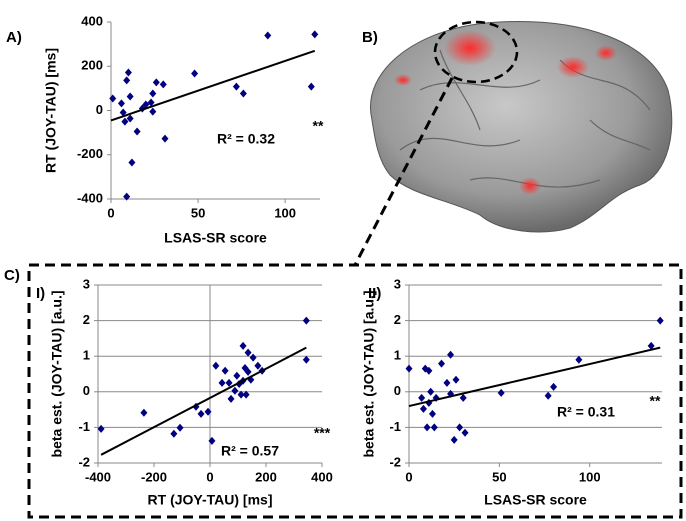 The image size is (686, 521). Describe the element at coordinates (250, 451) in the screenshot. I see `r-squared: R² = 0.57` at that location.